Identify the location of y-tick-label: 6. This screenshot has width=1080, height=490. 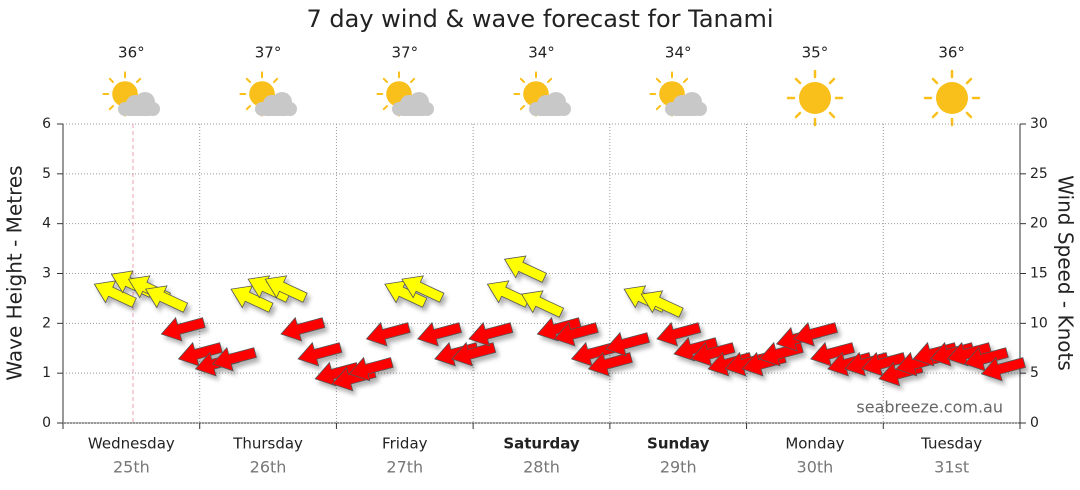
(46, 124).